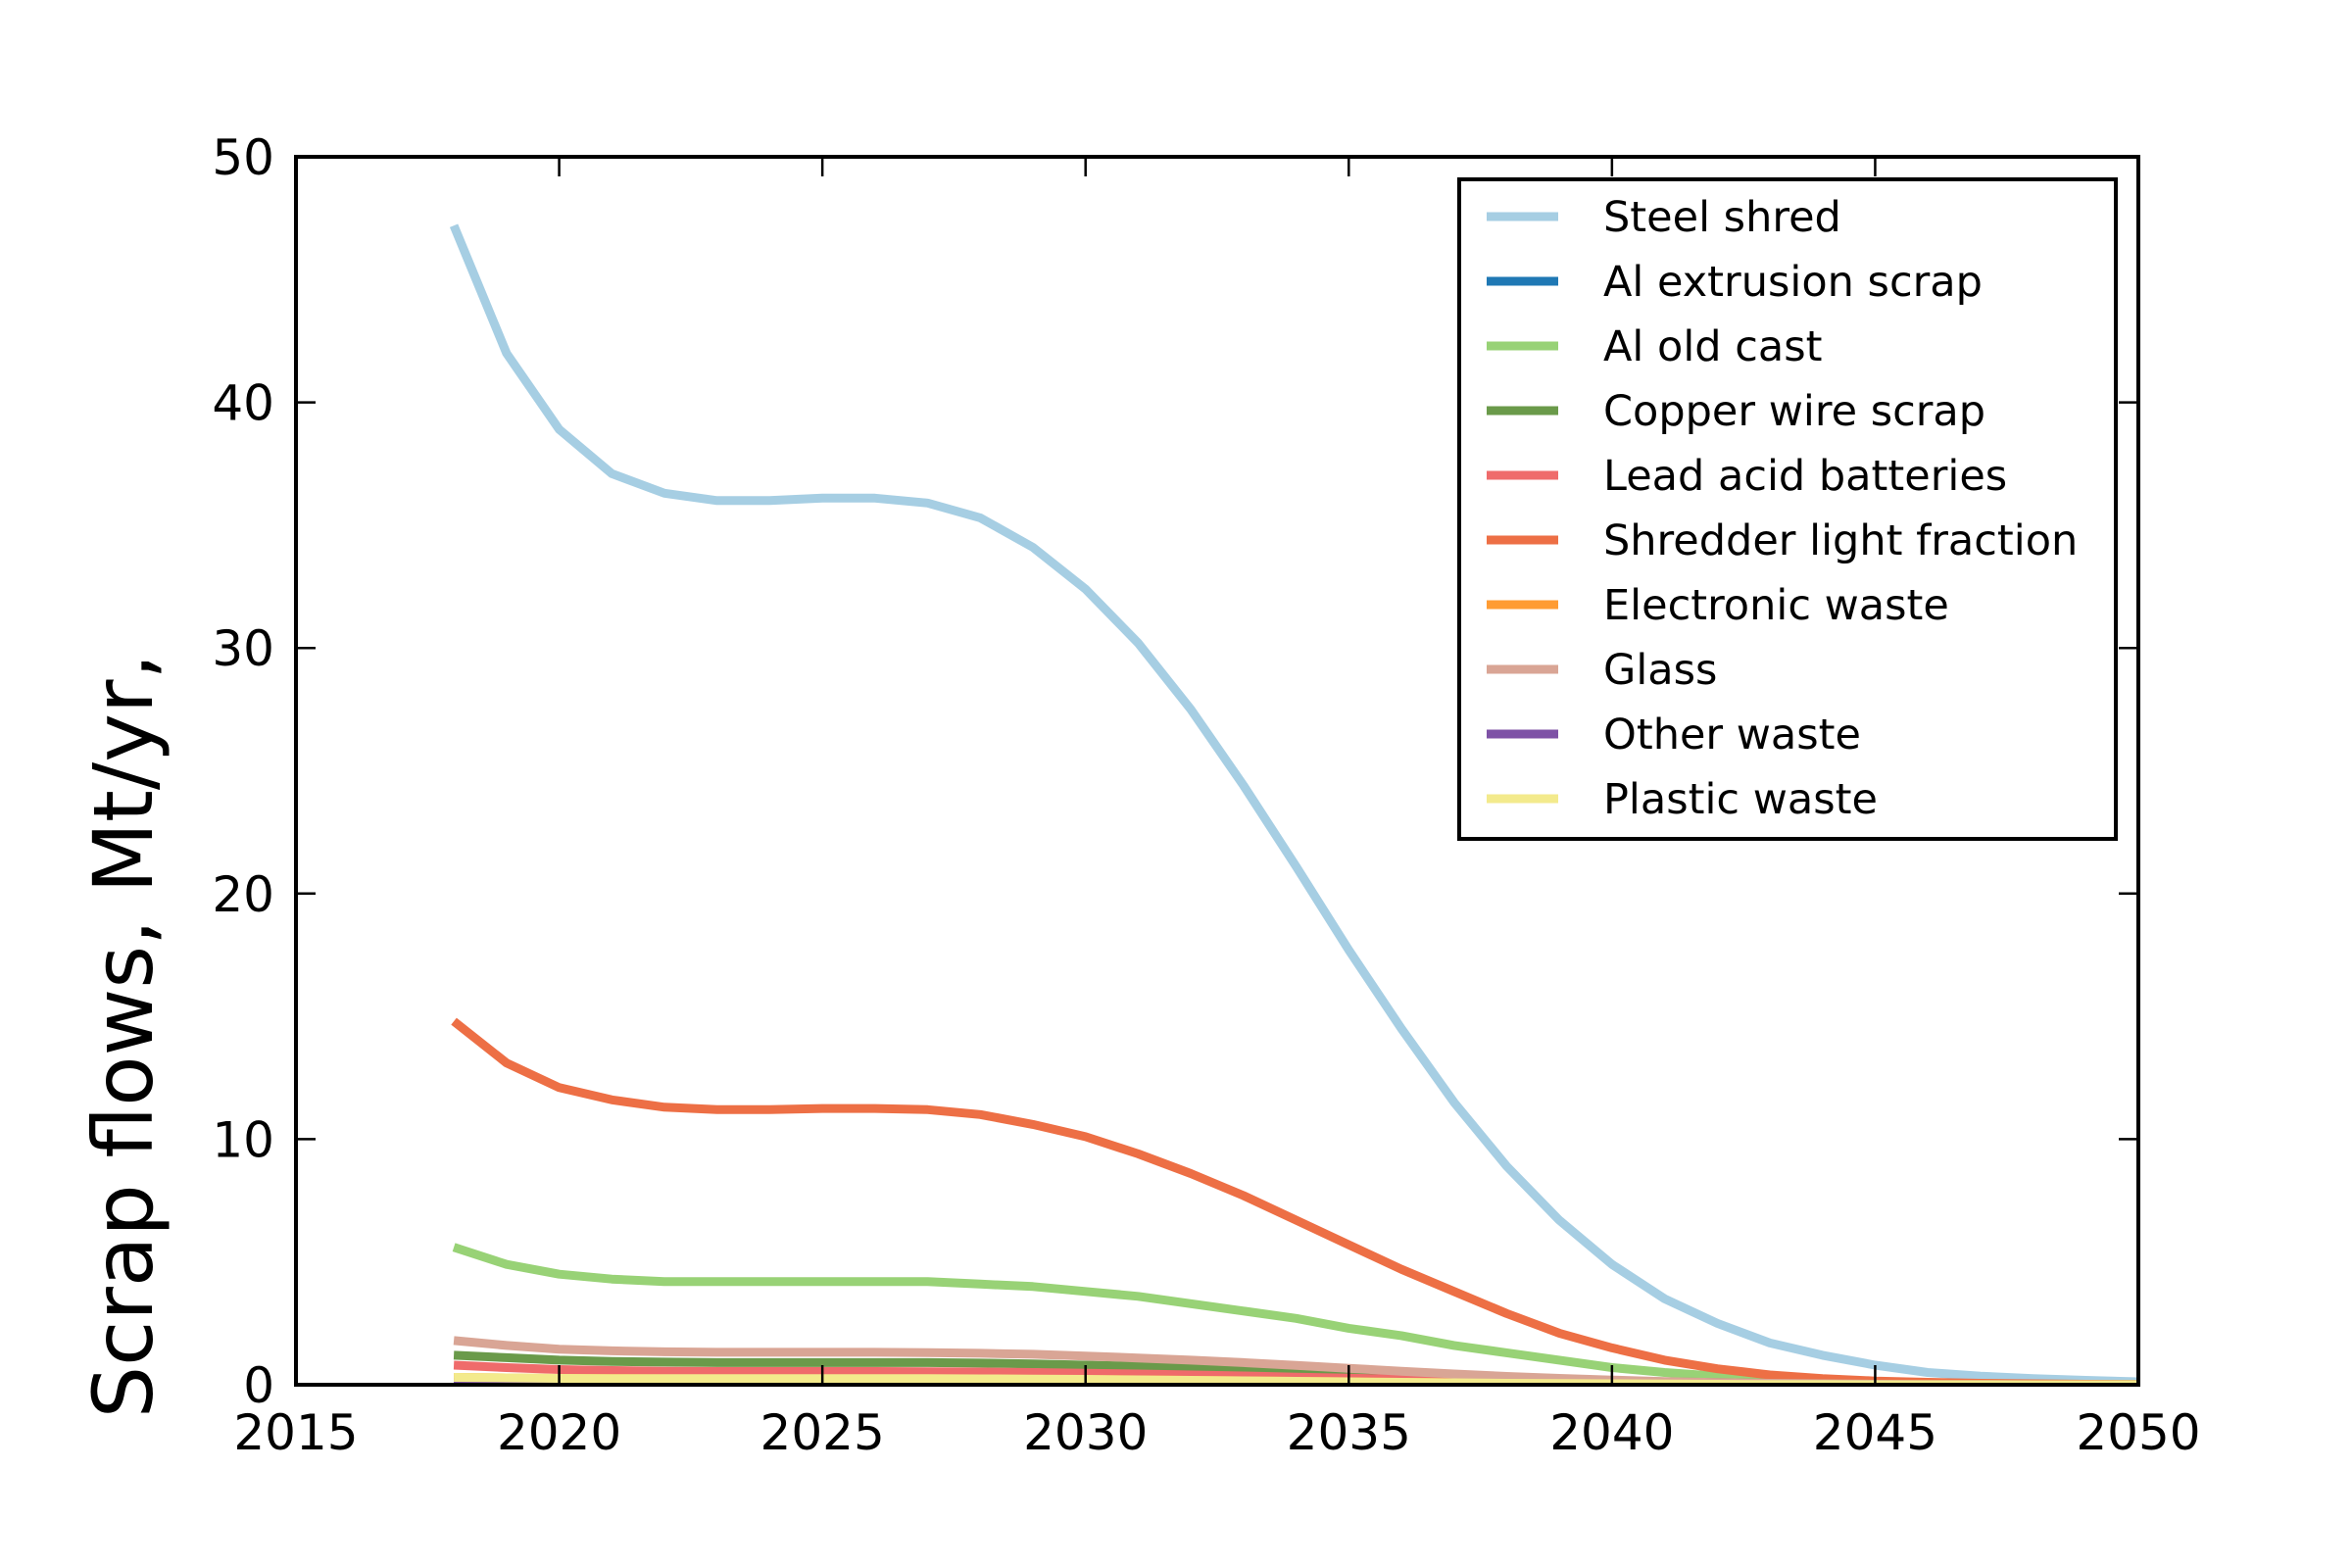  Describe the element at coordinates (1085, 1432) in the screenshot. I see `x-tick-label: 2030` at that location.